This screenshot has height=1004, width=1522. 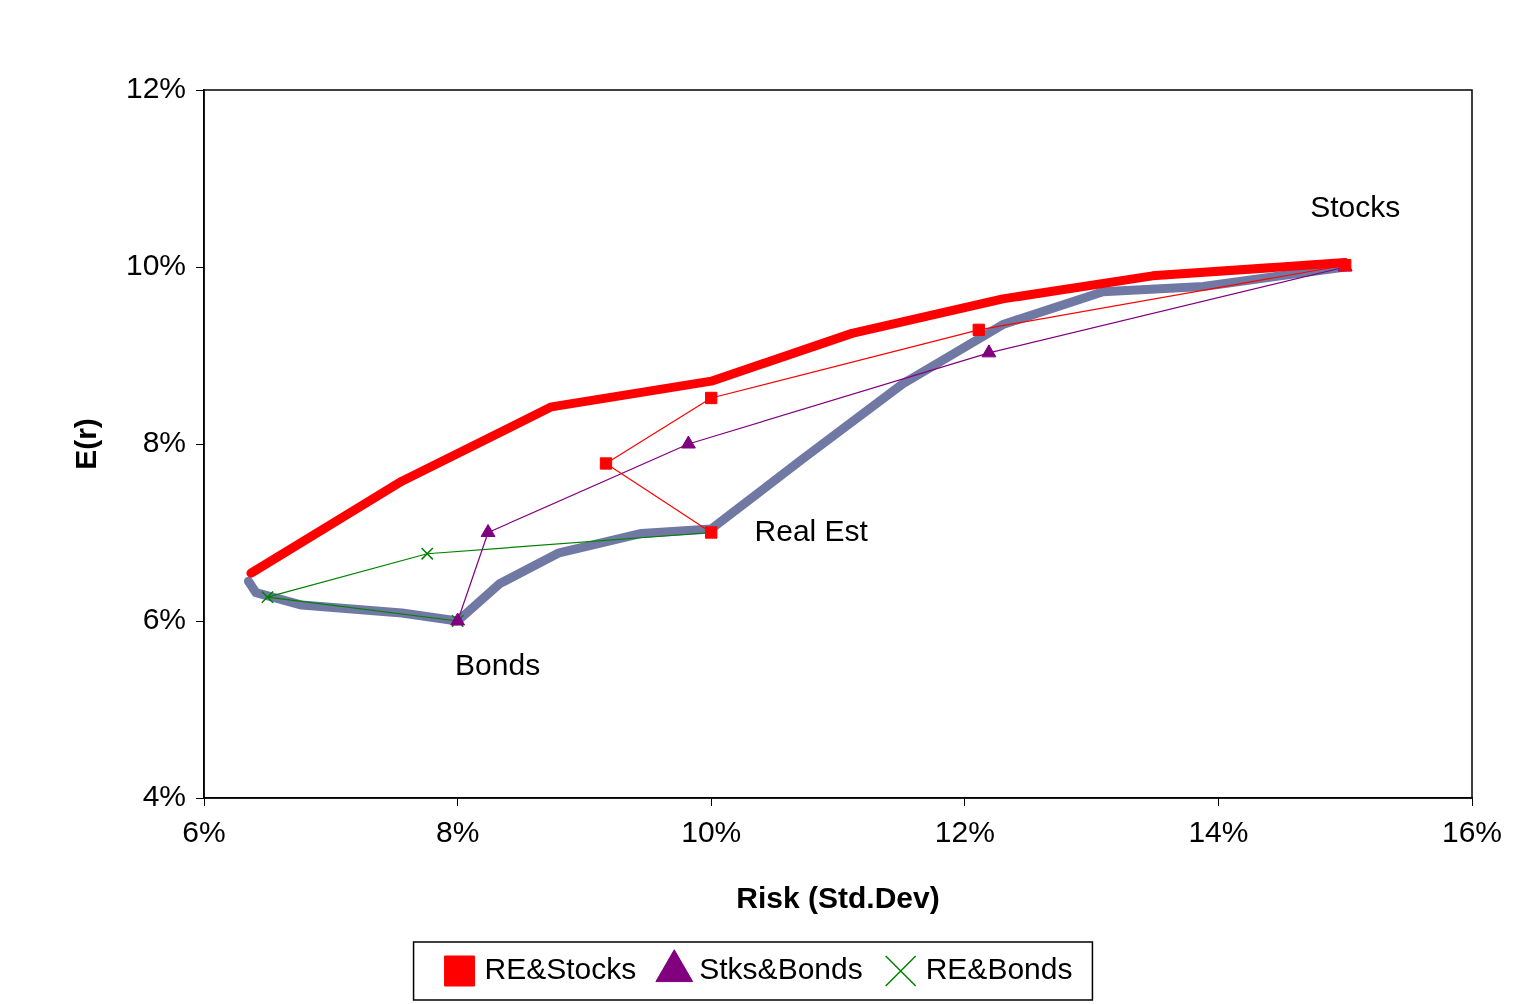 What do you see at coordinates (156, 265) in the screenshot?
I see `y-tick-label: 10%` at bounding box center [156, 265].